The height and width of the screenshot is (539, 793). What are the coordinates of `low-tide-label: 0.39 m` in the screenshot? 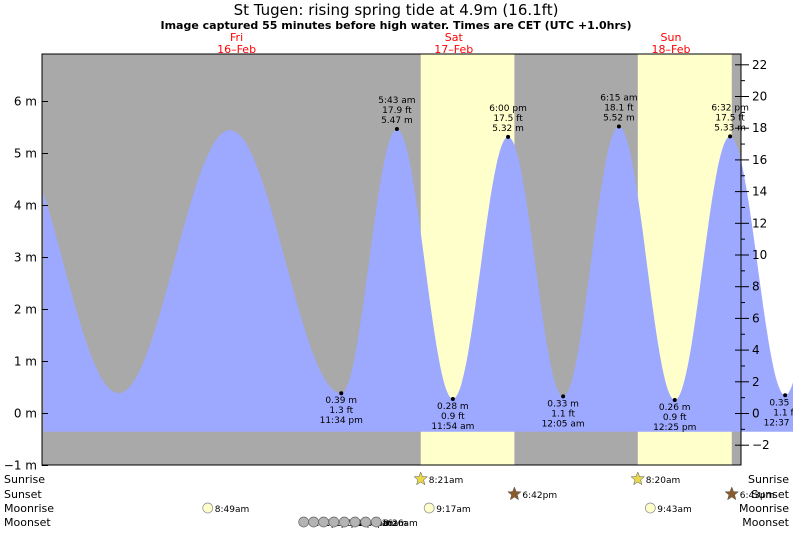 It's located at (341, 401).